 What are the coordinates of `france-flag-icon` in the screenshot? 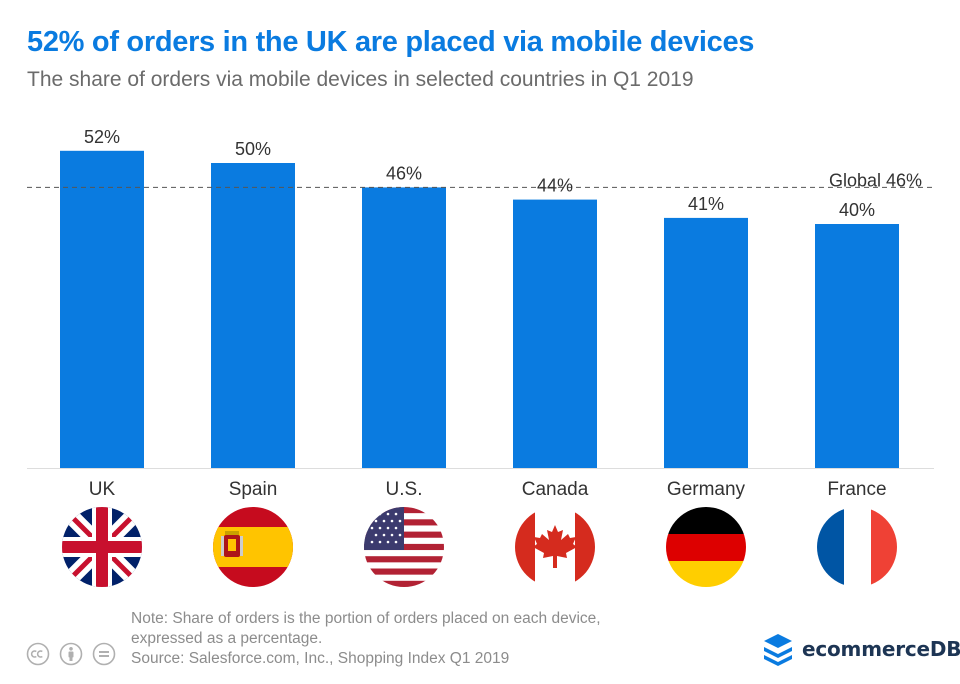 It's located at (857, 547).